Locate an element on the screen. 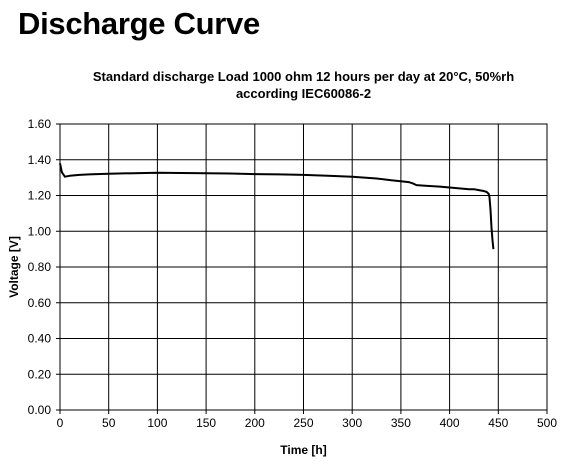 Image resolution: width=577 pixels, height=465 pixels. x-tick-label: 0 is located at coordinates (60, 423).